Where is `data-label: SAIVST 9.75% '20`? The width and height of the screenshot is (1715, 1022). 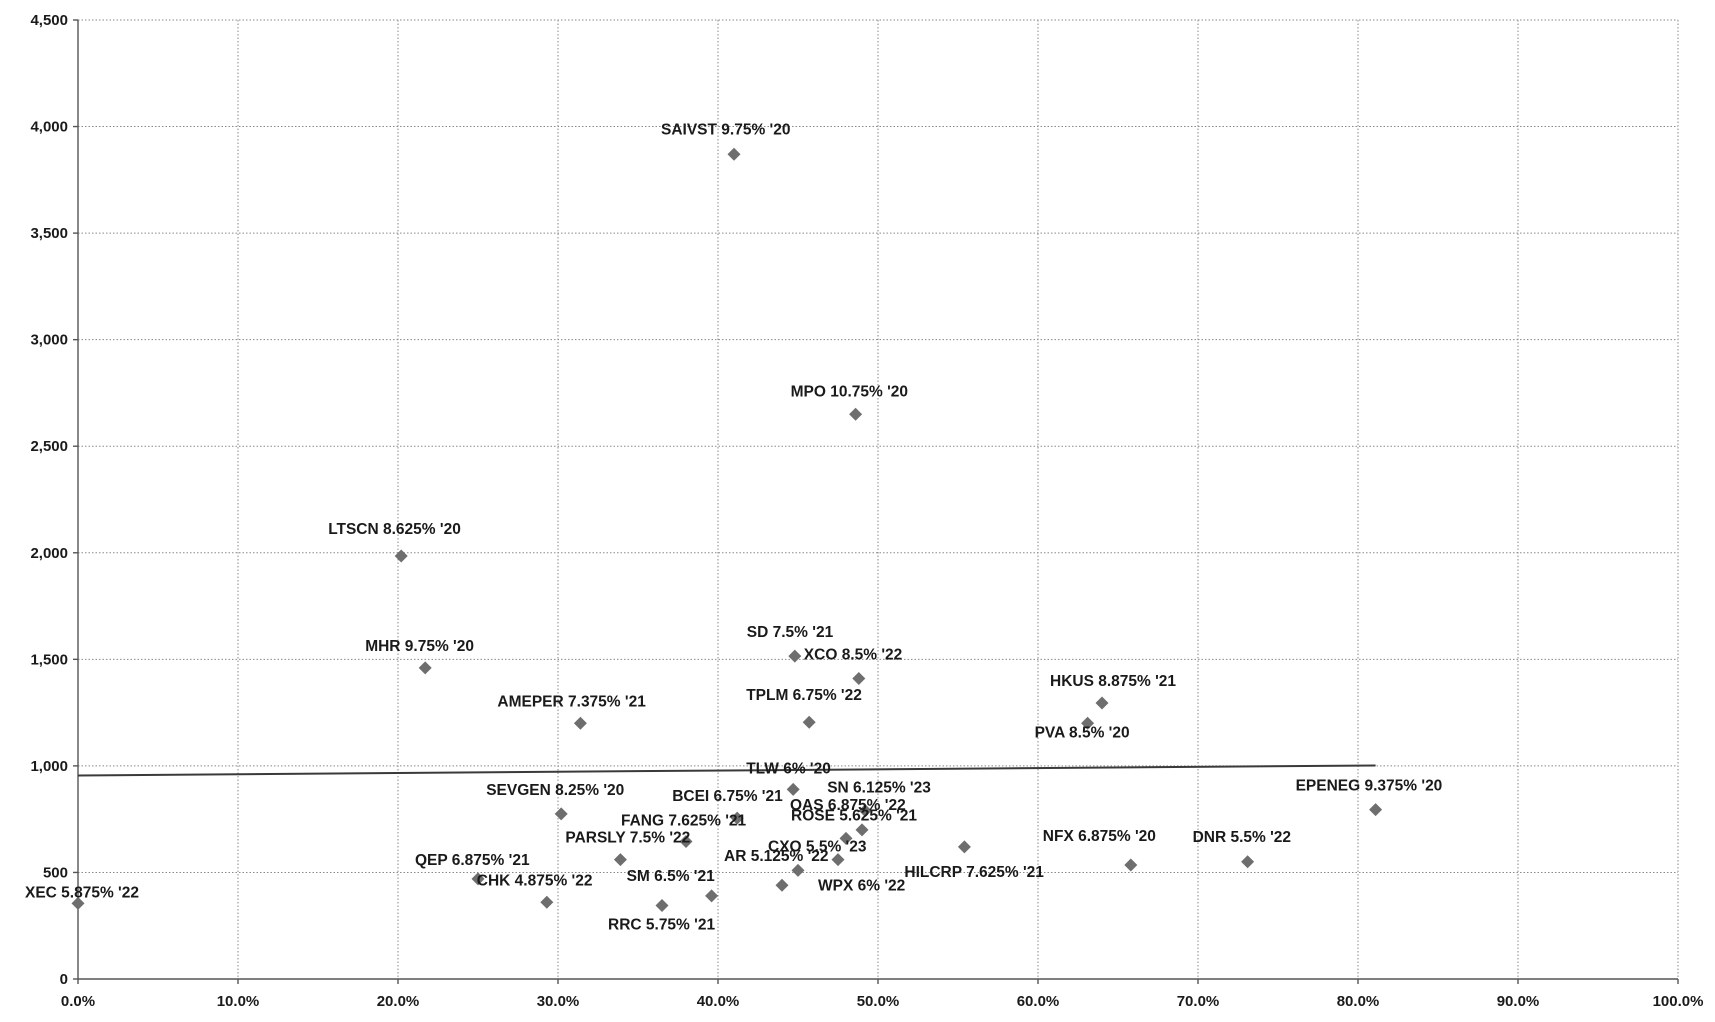
data-label: SAIVST 9.75% '20 is located at coordinates (725, 129).